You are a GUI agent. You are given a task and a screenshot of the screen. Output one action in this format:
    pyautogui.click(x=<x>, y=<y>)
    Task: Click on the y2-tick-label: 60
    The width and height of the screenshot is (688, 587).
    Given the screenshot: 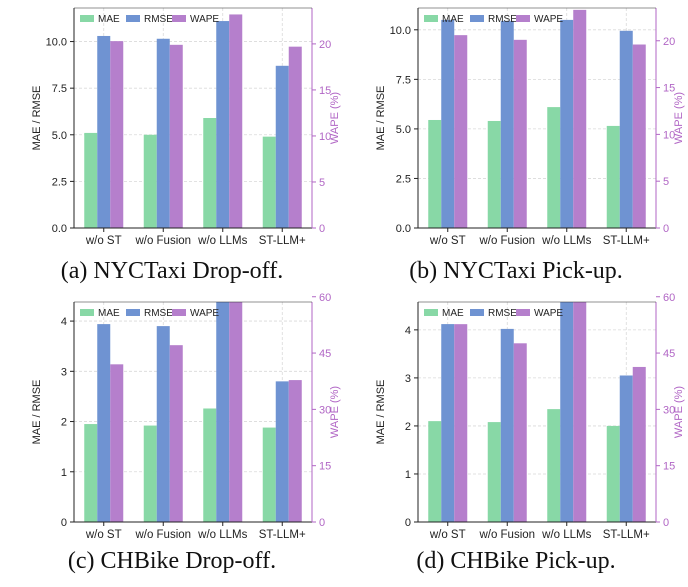 What is the action you would take?
    pyautogui.click(x=669, y=298)
    